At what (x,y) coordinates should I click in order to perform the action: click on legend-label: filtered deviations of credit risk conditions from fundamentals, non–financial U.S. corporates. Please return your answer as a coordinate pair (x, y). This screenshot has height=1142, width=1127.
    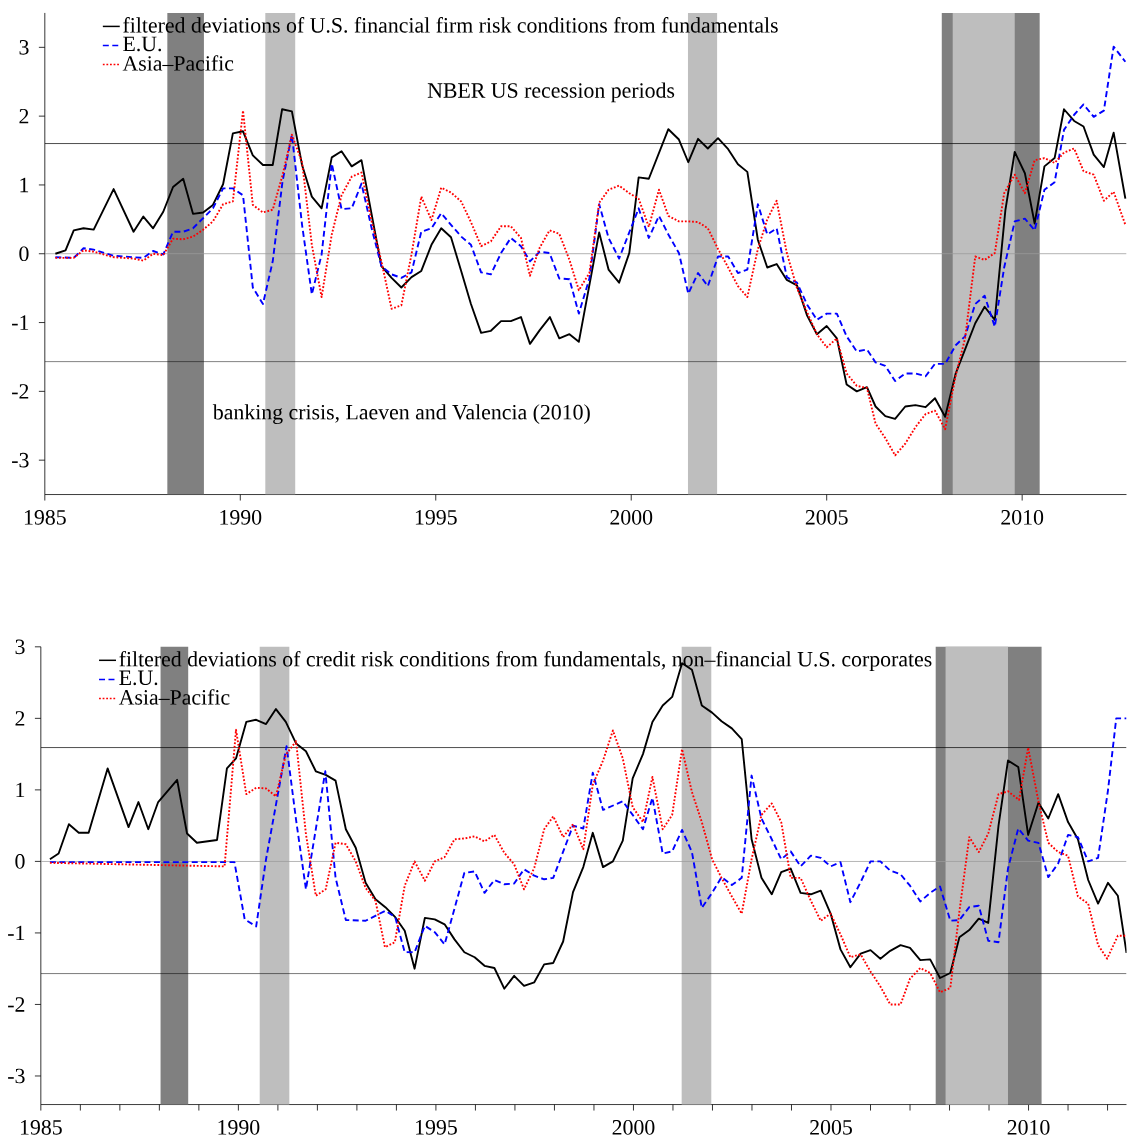
    Looking at the image, I should click on (525, 660).